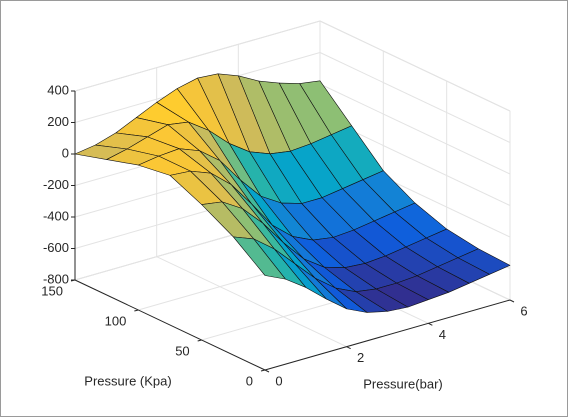  Describe the element at coordinates (58, 121) in the screenshot. I see `z-tick-label: 200` at that location.